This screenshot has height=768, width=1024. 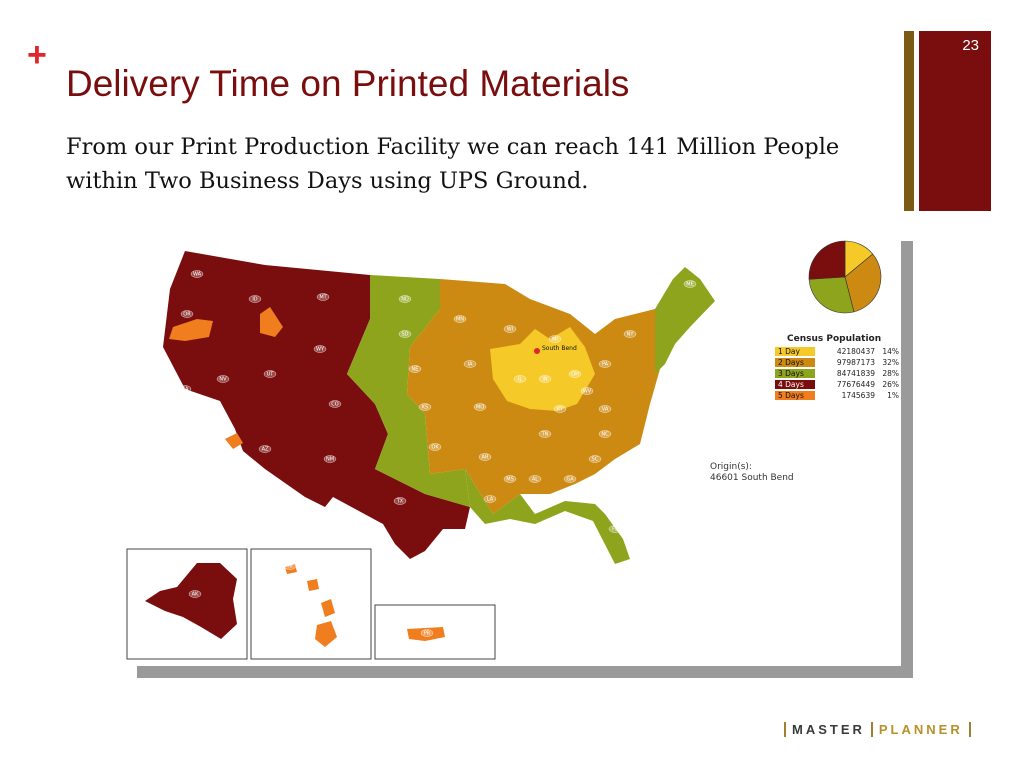 What do you see at coordinates (485, 458) in the screenshot?
I see `state-label: AR` at bounding box center [485, 458].